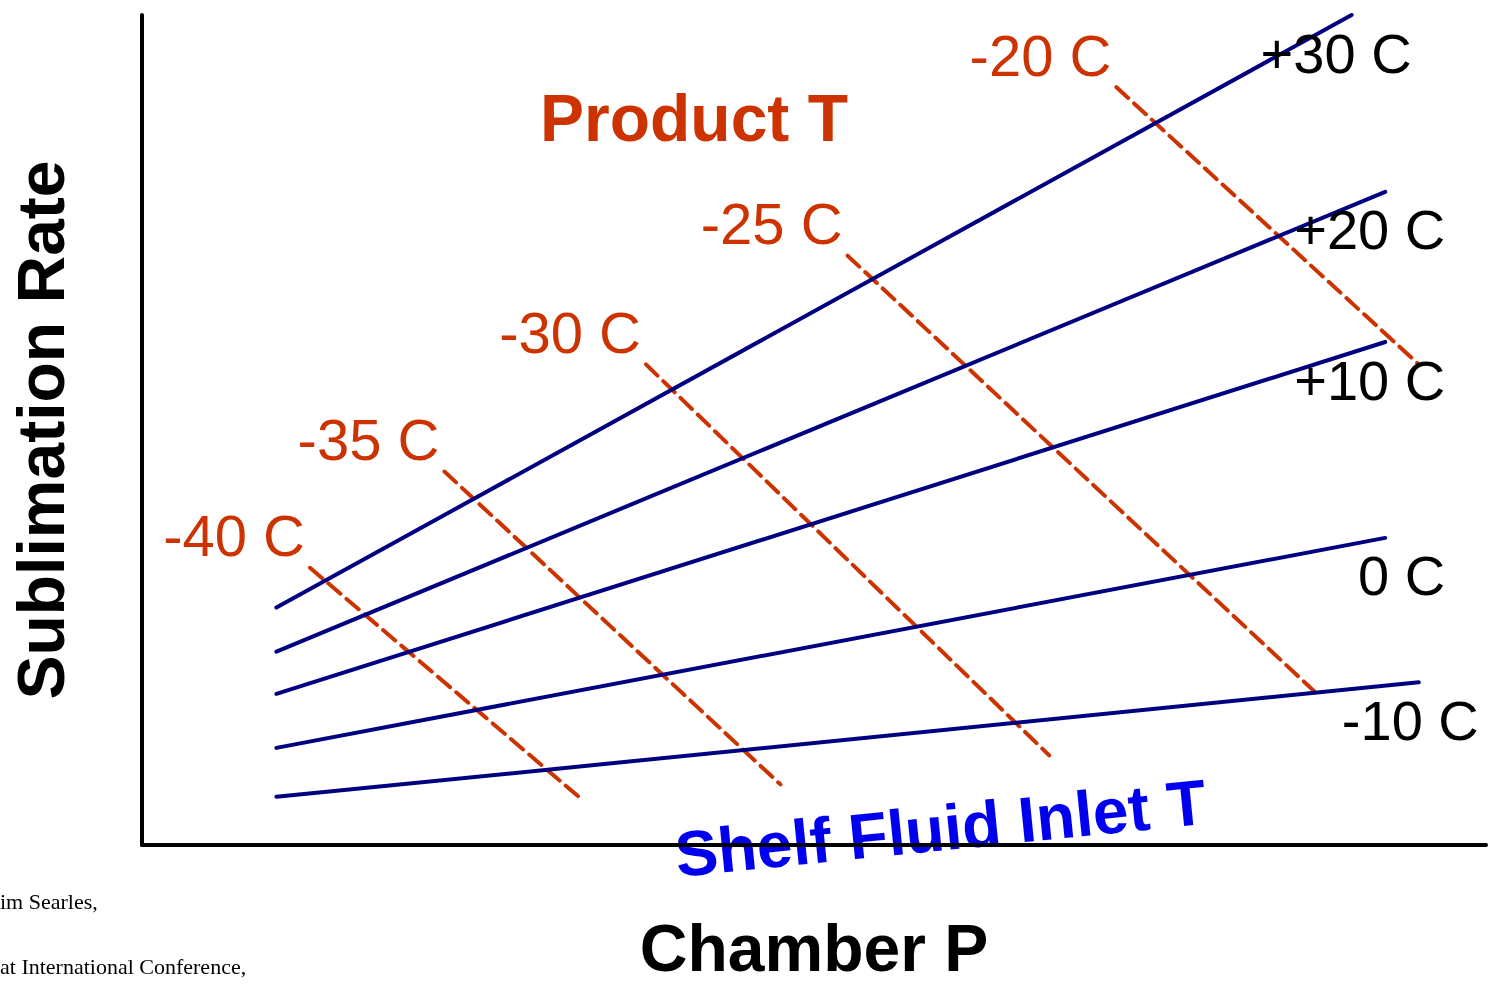  I want to click on series-label: -10 C, so click(1410, 720).